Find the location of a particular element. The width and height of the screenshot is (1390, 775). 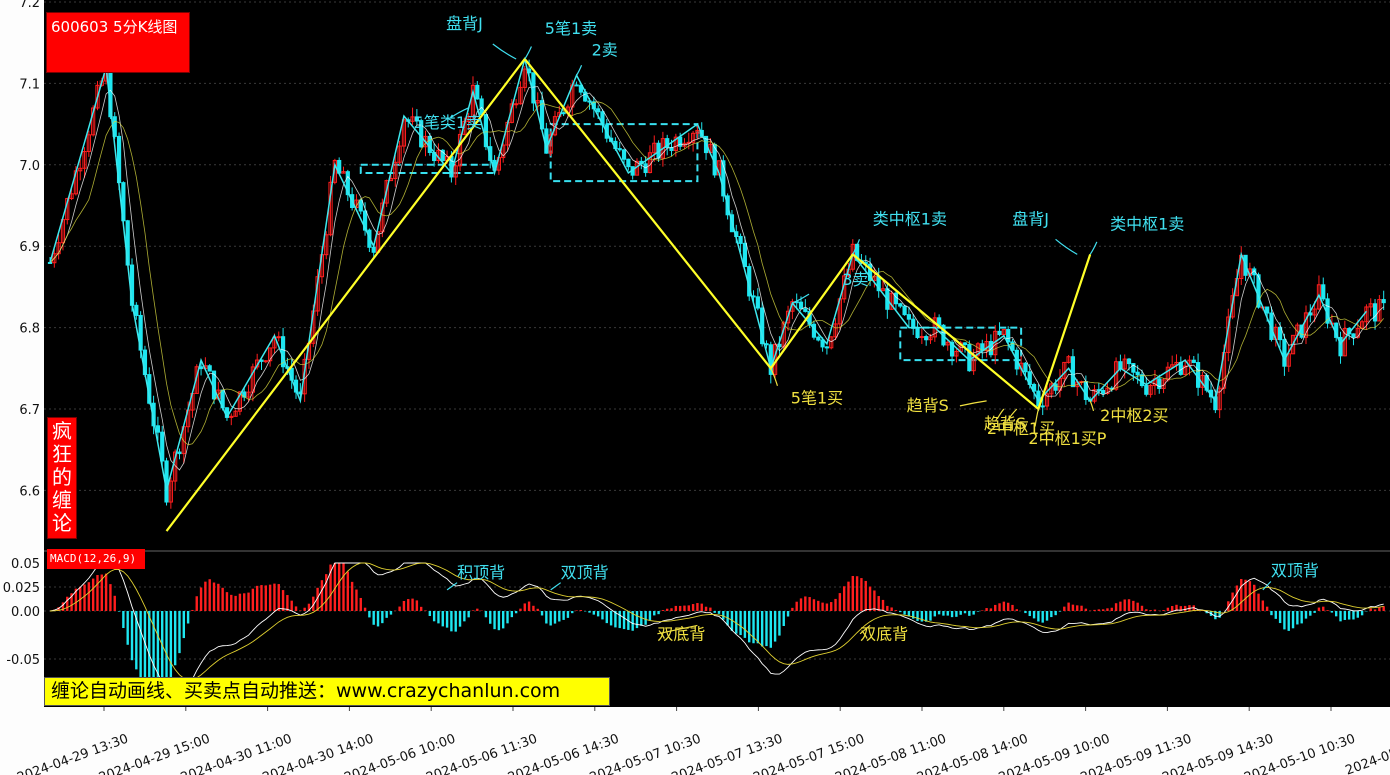

macd-y-tick-label: 0.05 is located at coordinates (25, 564).